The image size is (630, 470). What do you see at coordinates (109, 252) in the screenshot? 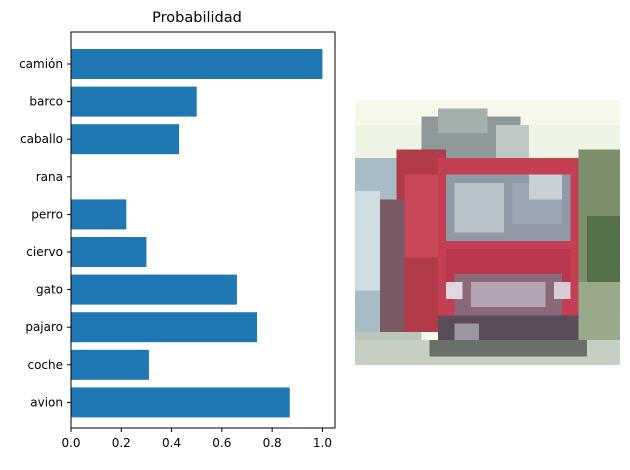
I see `bar-ciervo` at bounding box center [109, 252].